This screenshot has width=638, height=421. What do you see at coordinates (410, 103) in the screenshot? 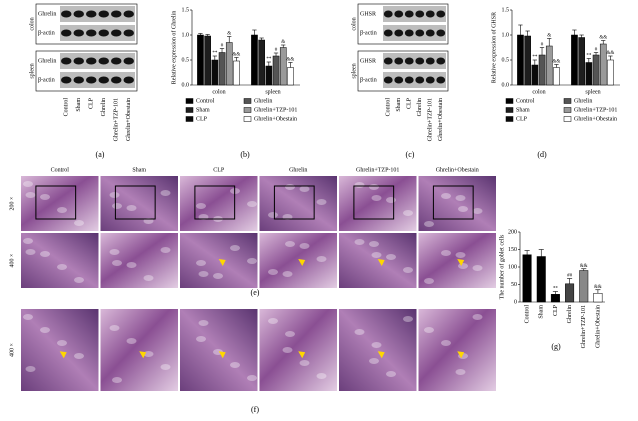
I see `lane-label: CLP` at bounding box center [410, 103].